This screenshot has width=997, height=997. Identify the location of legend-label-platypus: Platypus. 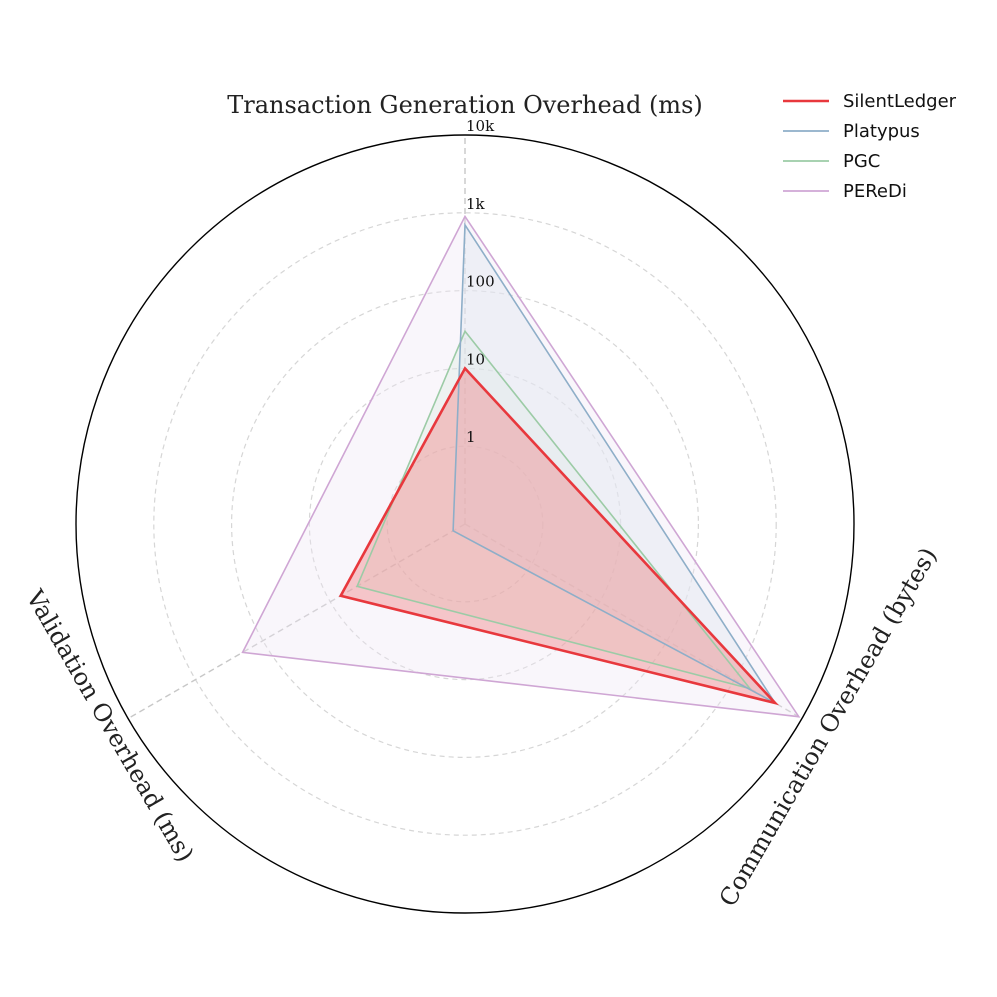
(881, 131).